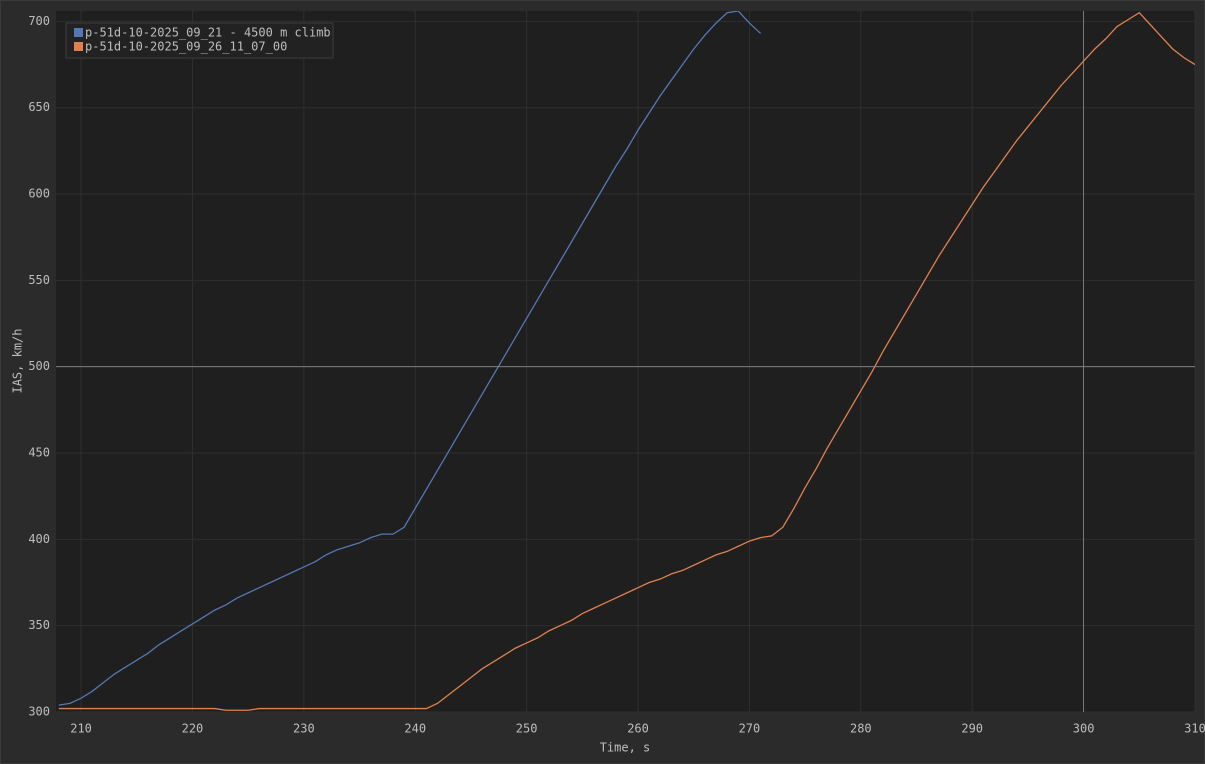 Image resolution: width=1205 pixels, height=764 pixels. Describe the element at coordinates (208, 33) in the screenshot. I see `legend-label: p-51d-10-2025_09_21 - 4500 m climb` at that location.